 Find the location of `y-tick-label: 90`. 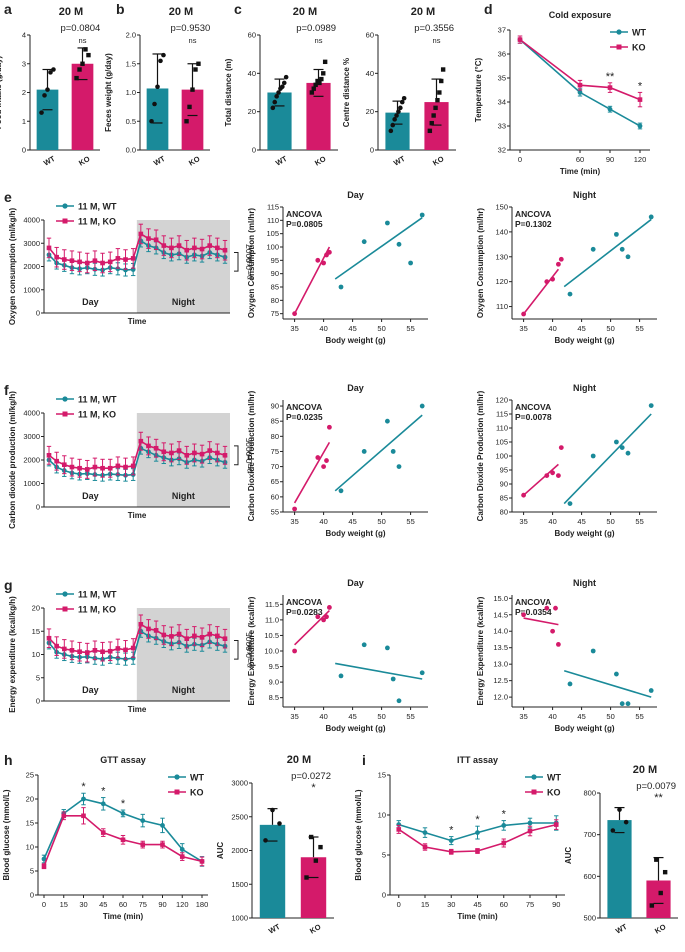

y-tick-label: 90 is located at coordinates (275, 406).